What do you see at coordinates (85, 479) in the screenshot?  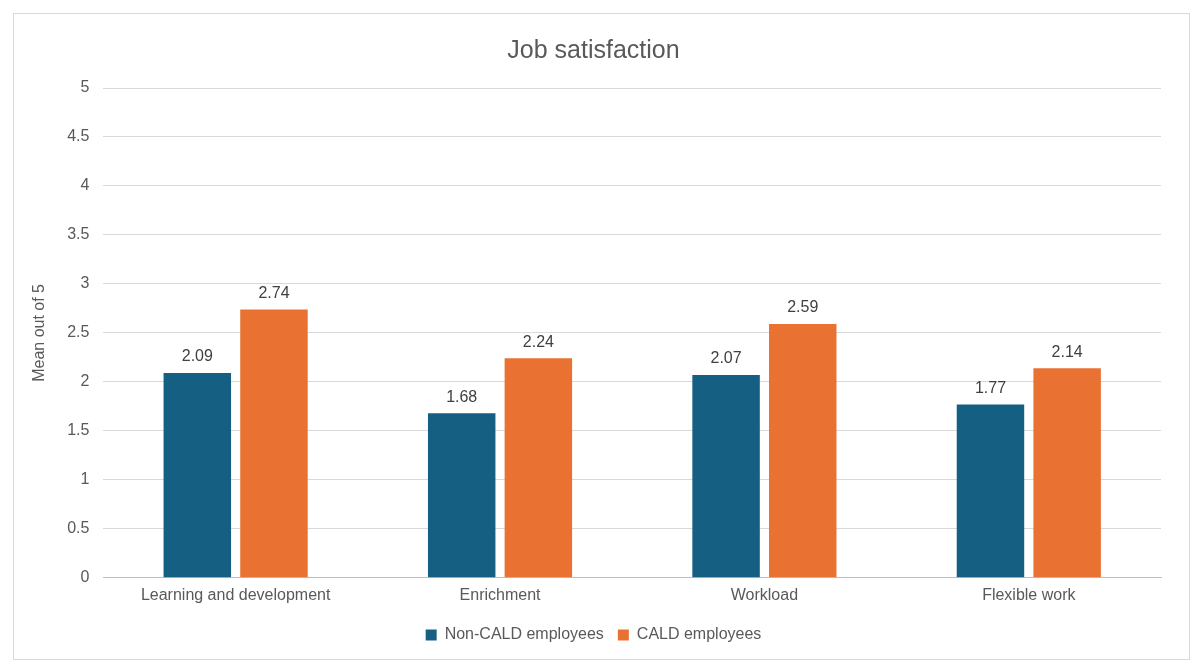 I see `y-tick-label: 1` at bounding box center [85, 479].